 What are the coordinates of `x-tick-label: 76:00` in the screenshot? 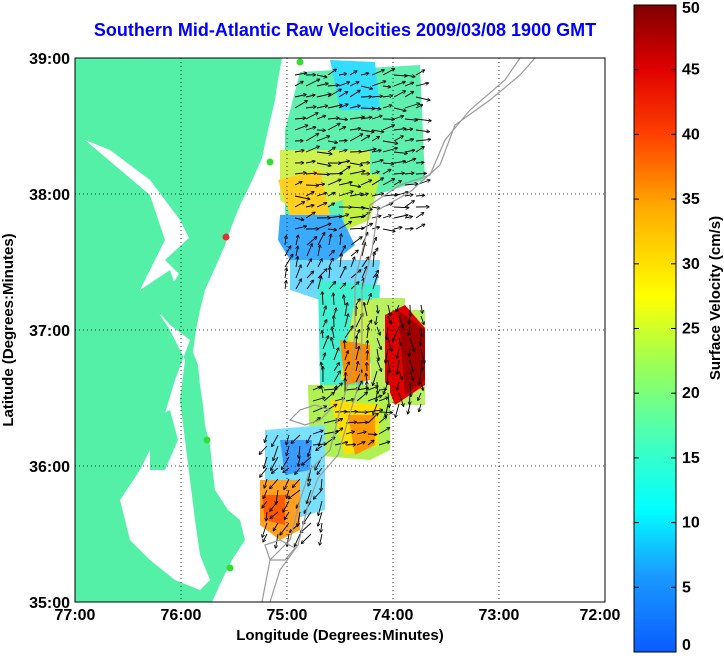 It's located at (181, 615).